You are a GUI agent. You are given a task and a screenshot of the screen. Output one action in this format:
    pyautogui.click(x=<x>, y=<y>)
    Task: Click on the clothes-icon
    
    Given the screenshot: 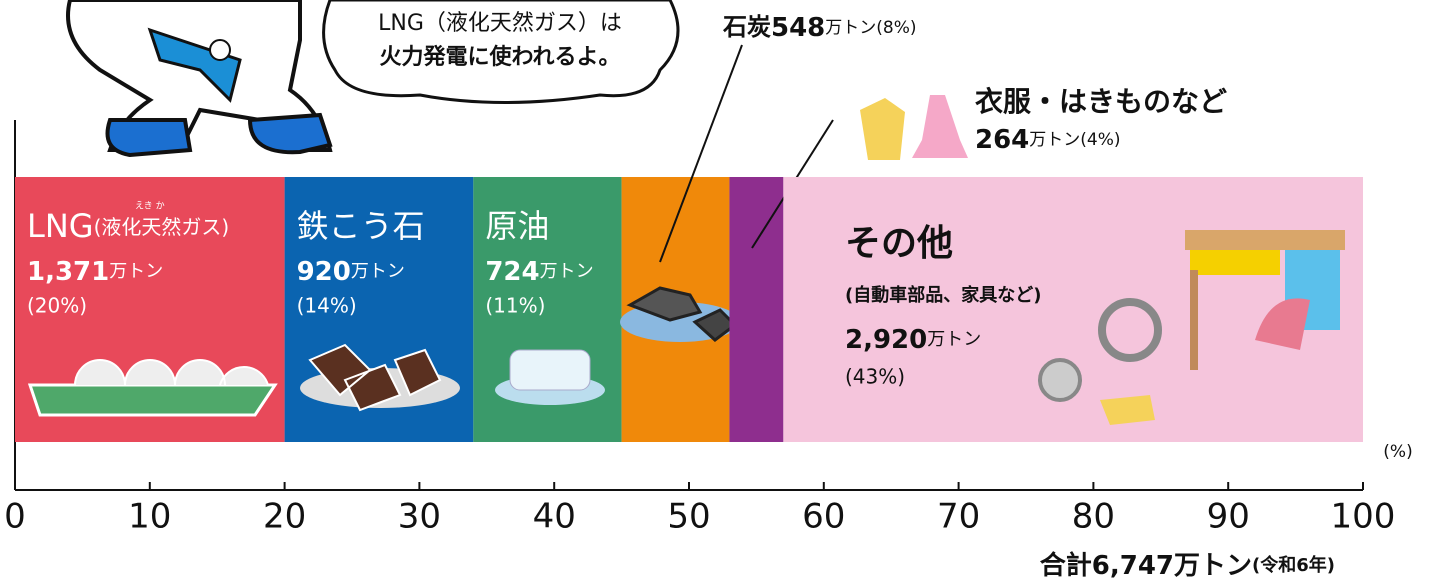 What is the action you would take?
    pyautogui.click(x=914, y=127)
    